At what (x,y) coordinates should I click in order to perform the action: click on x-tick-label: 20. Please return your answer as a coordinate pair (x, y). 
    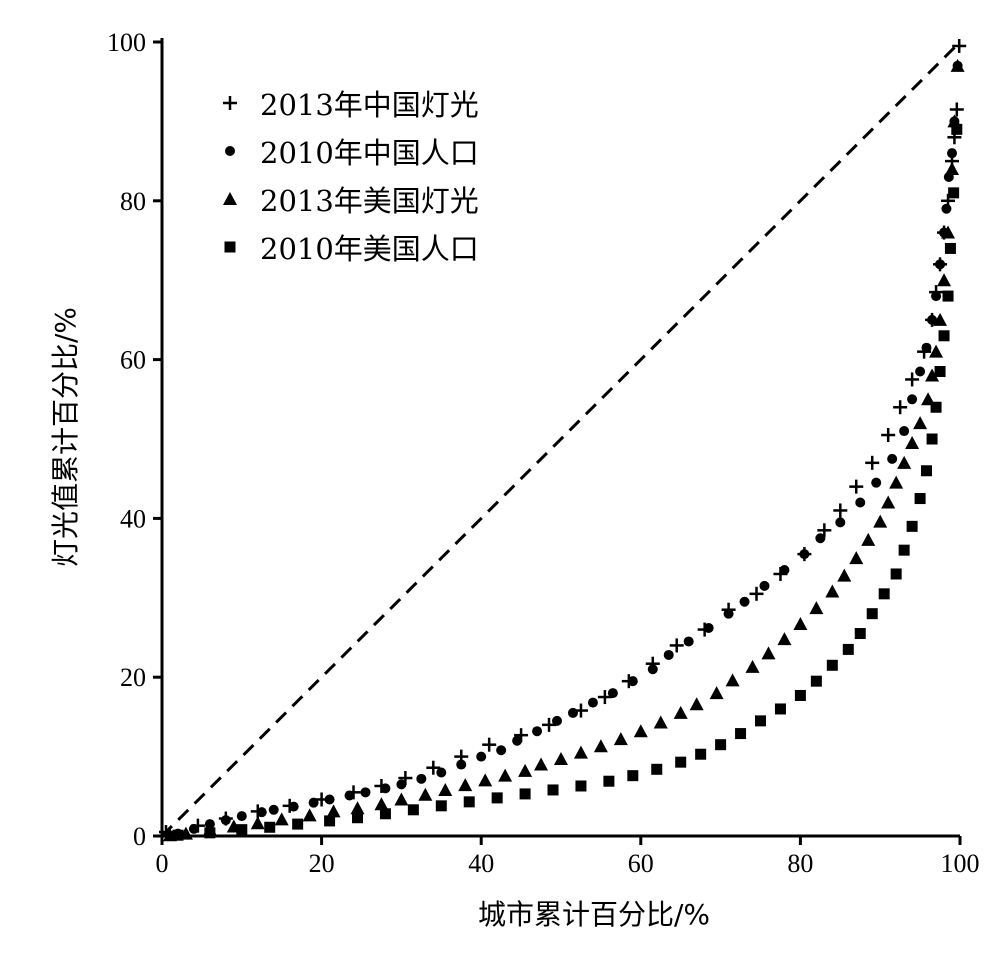
    Looking at the image, I should click on (322, 863).